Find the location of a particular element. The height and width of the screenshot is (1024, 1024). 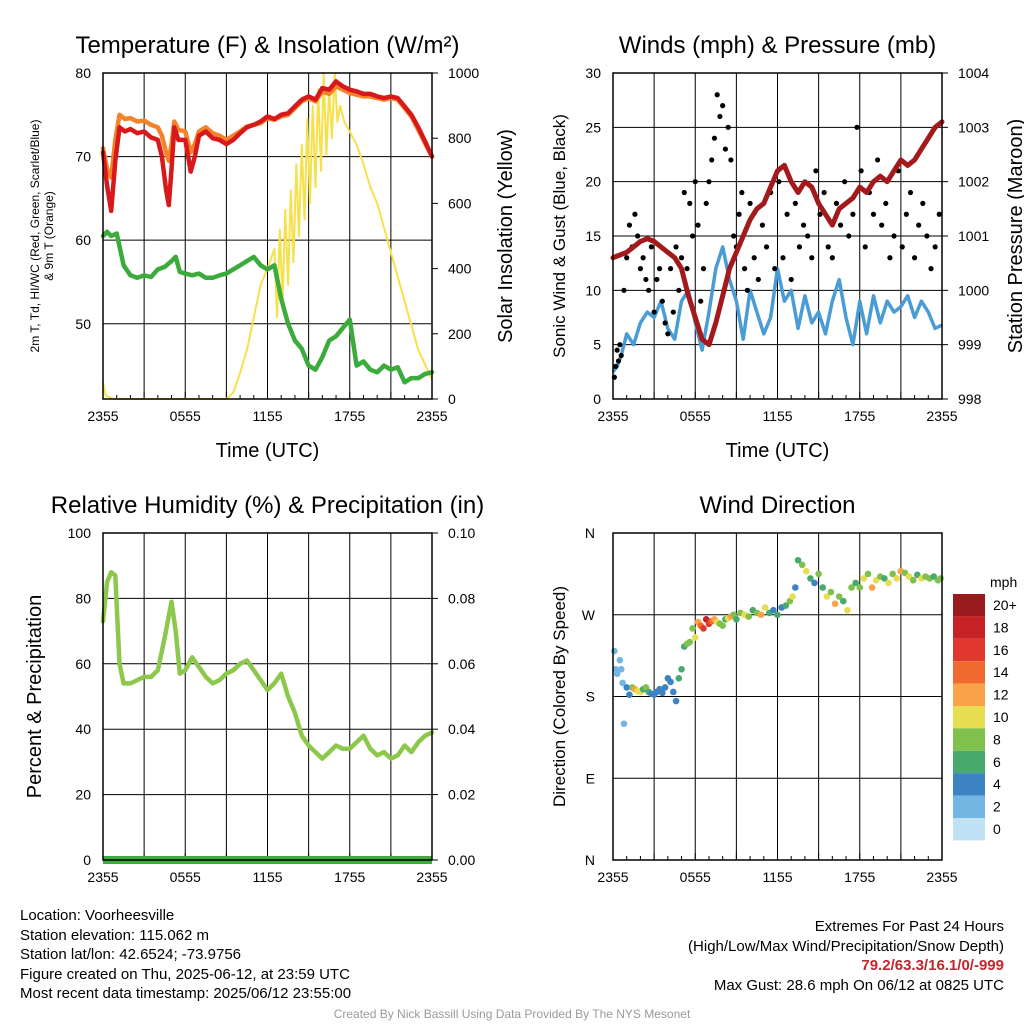

y-tick-label: 15 is located at coordinates (593, 236).